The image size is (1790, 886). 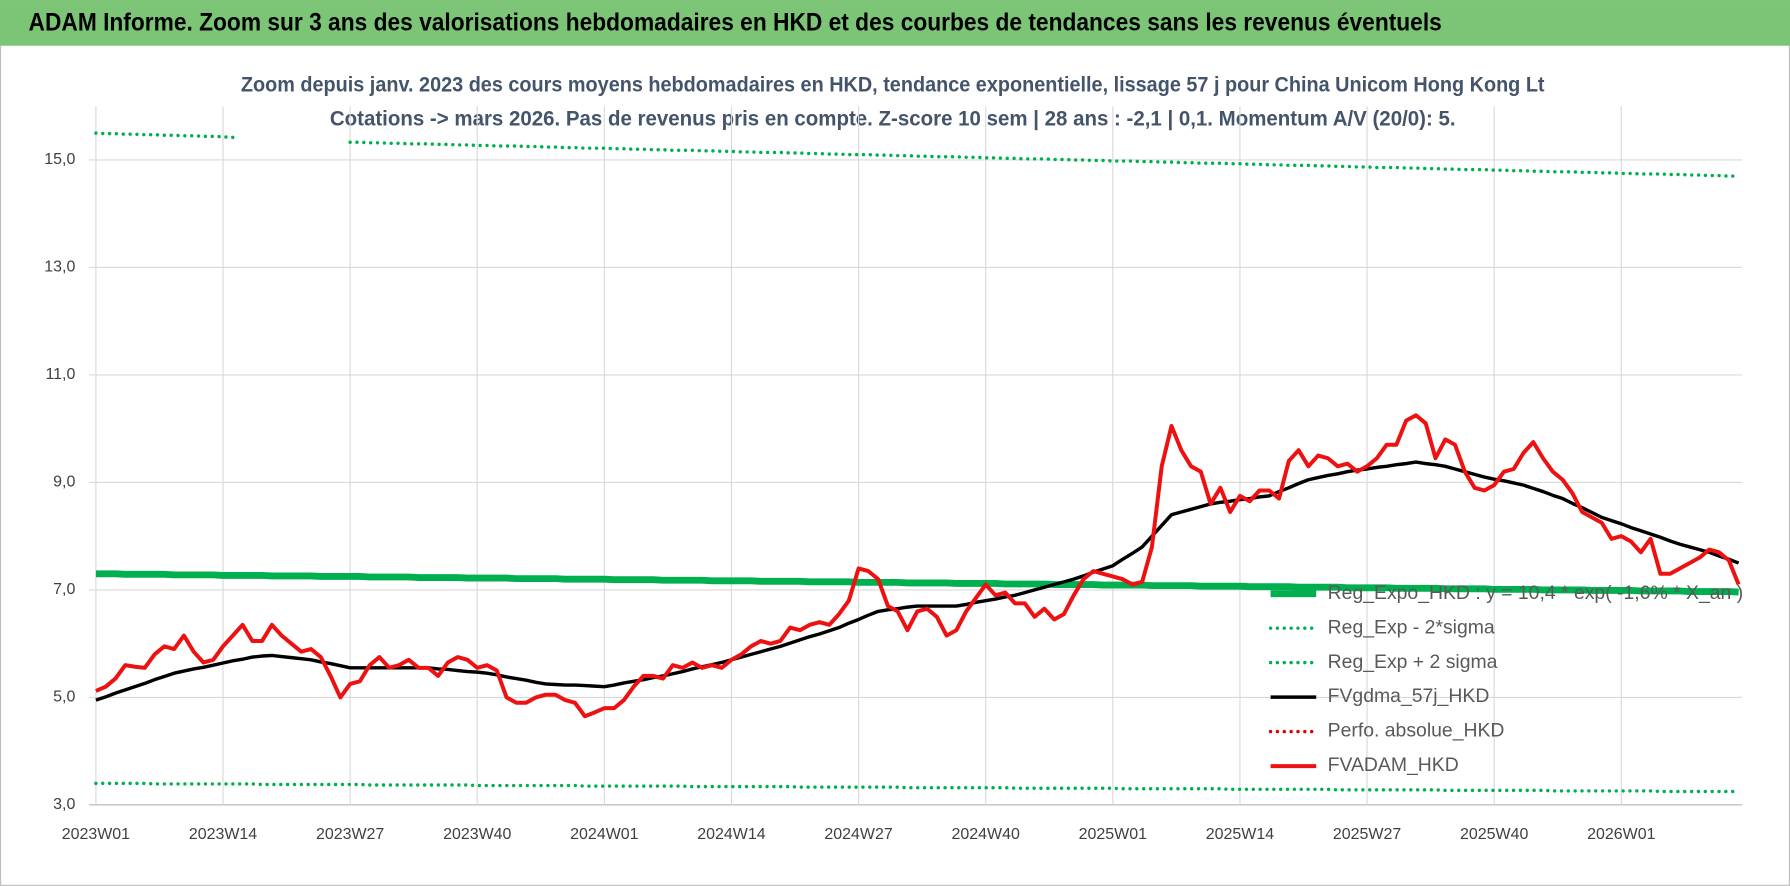 What do you see at coordinates (1409, 696) in the screenshot?
I see `legend-label: FVgdma_57j_HKD` at bounding box center [1409, 696].